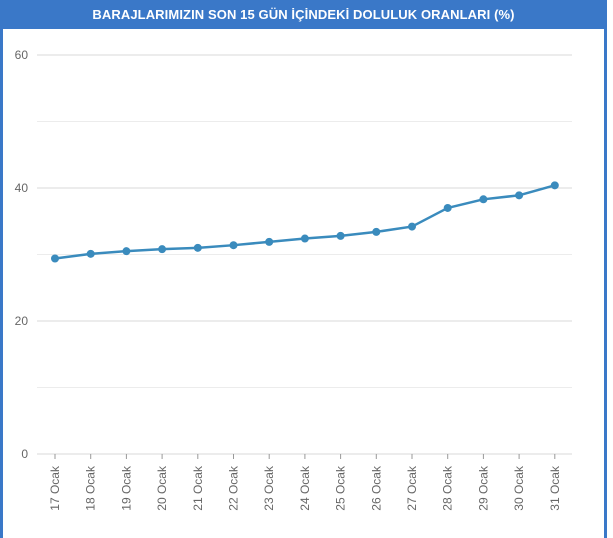  I want to click on x-tick-label: 18 Ocak, so click(91, 488).